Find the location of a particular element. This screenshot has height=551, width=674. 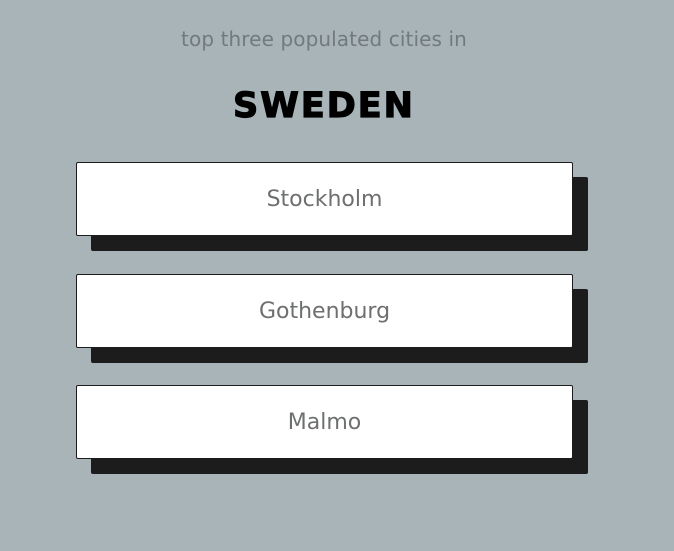

city-label: Stockholm is located at coordinates (324, 199).